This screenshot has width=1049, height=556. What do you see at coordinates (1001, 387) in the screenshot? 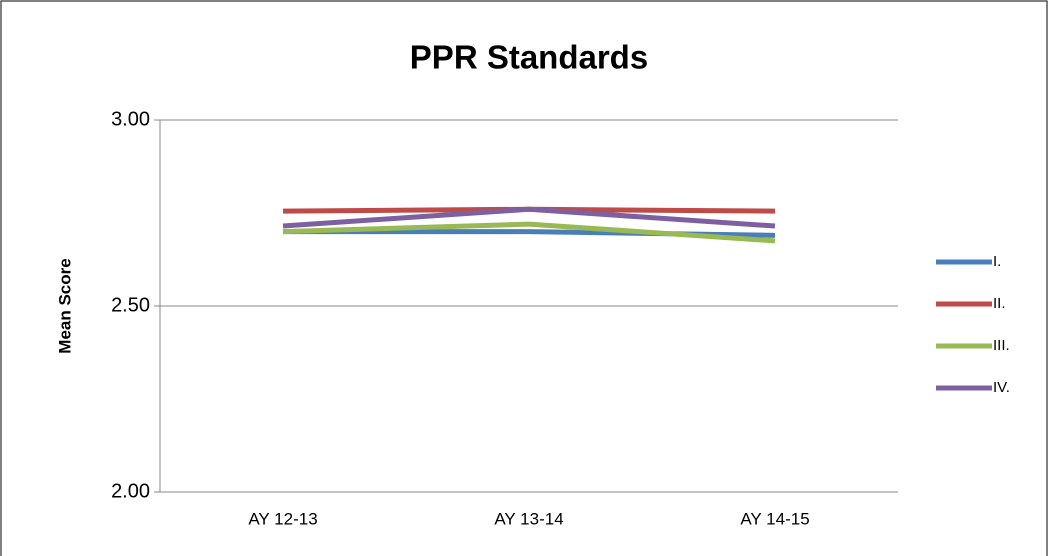
I see `legend-label: IV.` at bounding box center [1001, 387].